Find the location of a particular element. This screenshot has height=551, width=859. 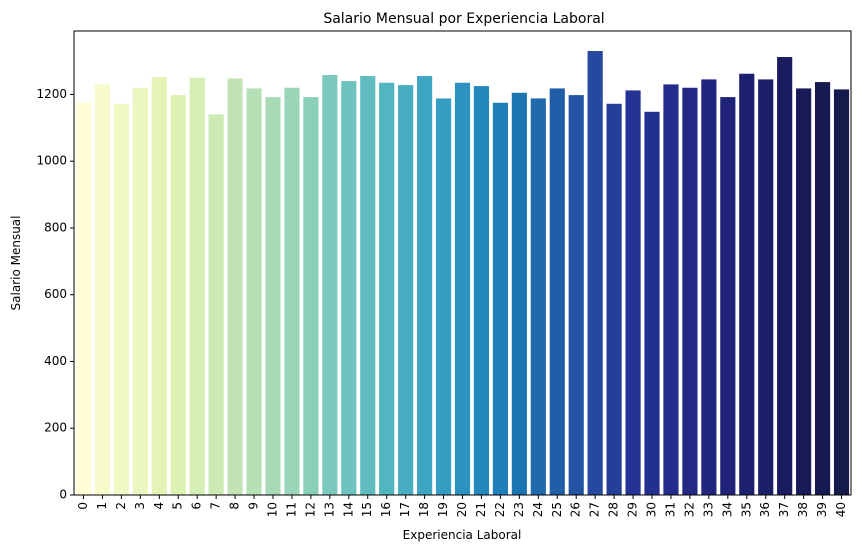

y-axis-label: Salario Mensual is located at coordinates (16, 263).